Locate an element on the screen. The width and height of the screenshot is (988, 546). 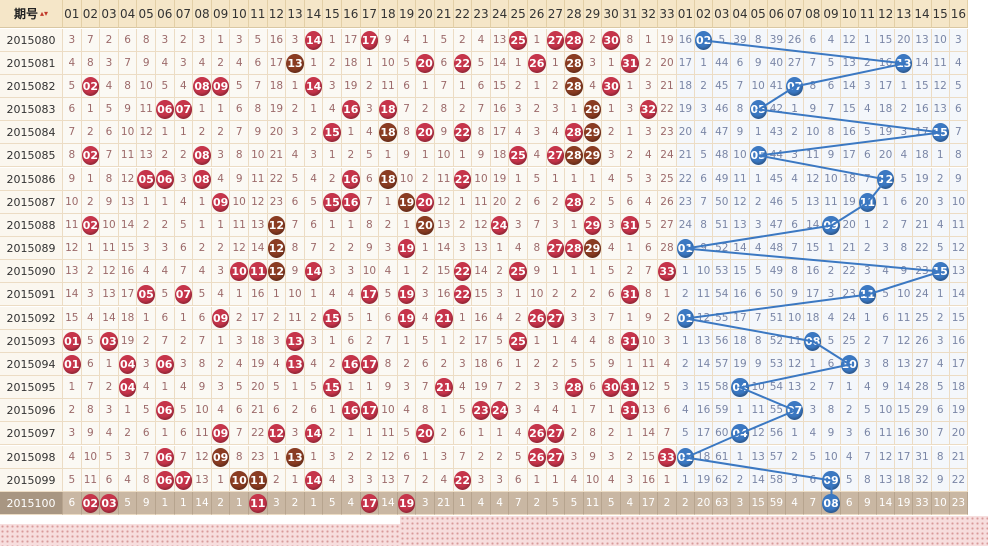
red-ball: 31 is located at coordinates (630, 225).